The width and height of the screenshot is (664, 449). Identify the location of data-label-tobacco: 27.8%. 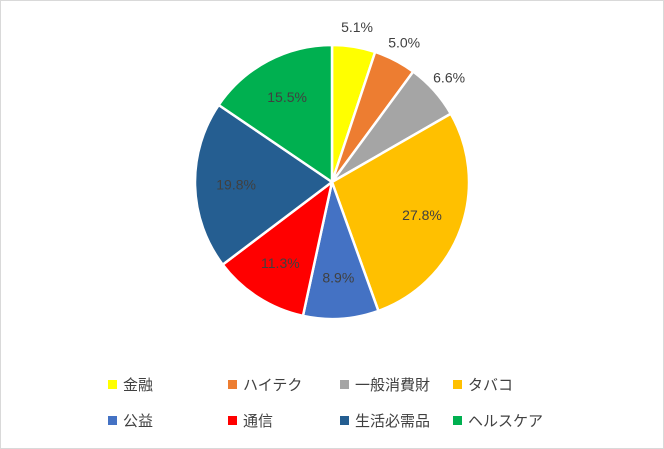
(422, 215).